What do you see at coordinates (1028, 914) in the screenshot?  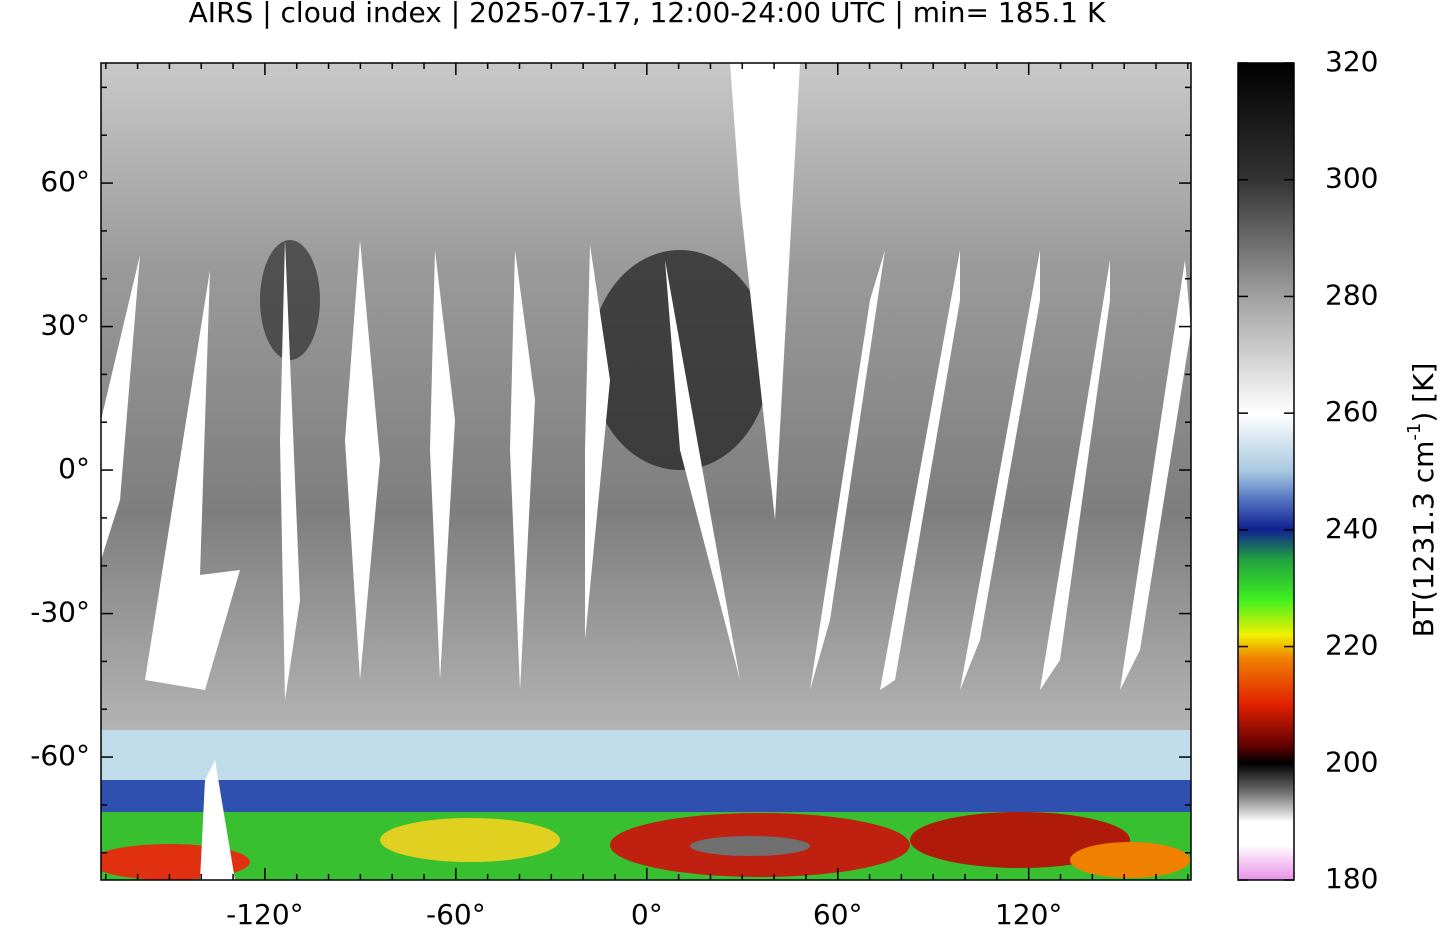 I see `x-tick-label: 120°` at bounding box center [1028, 914].